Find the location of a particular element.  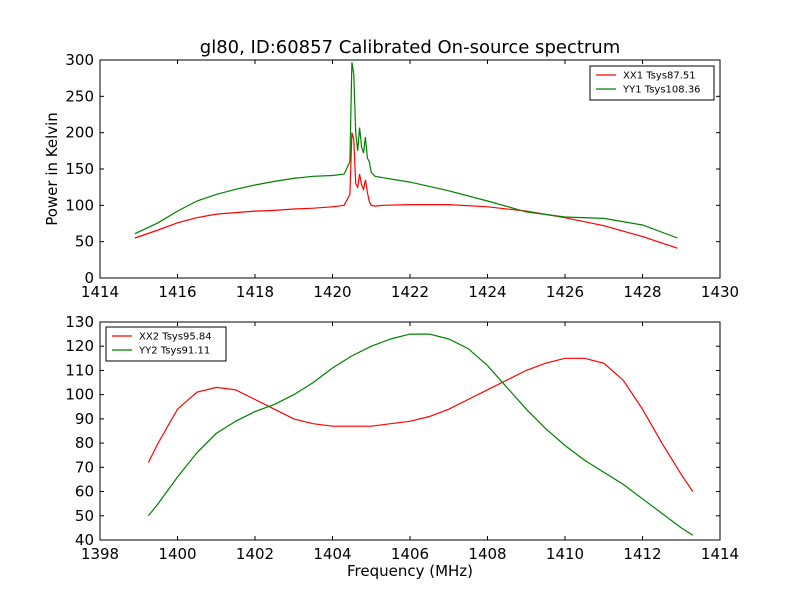

legend-label: XX2 Tsys95.84 is located at coordinates (175, 337).